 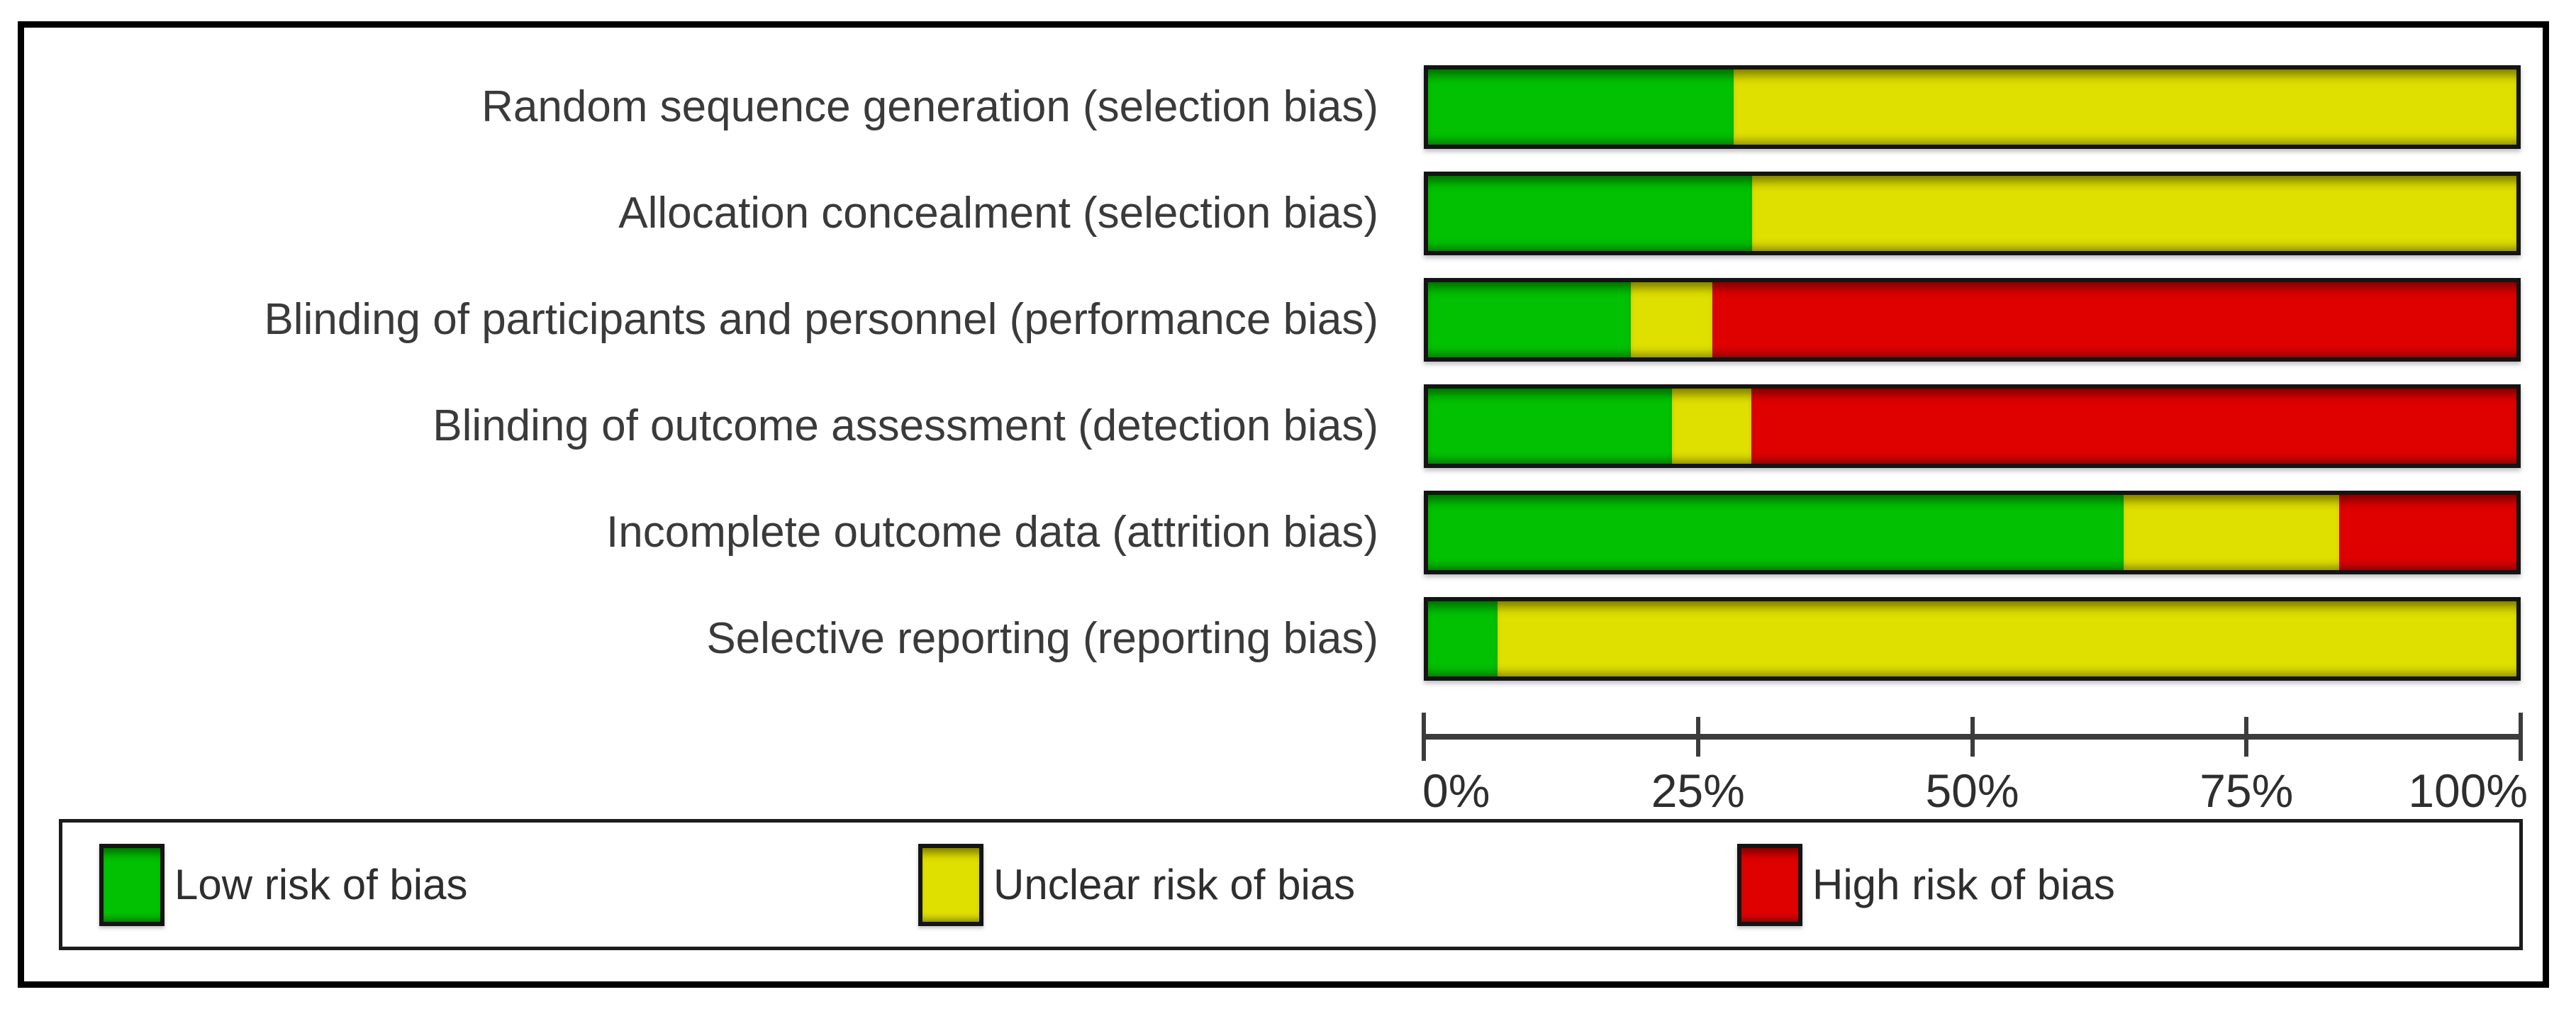 What do you see at coordinates (992, 532) in the screenshot?
I see `category-label: Incomplete outcome data (attrition bias)` at bounding box center [992, 532].